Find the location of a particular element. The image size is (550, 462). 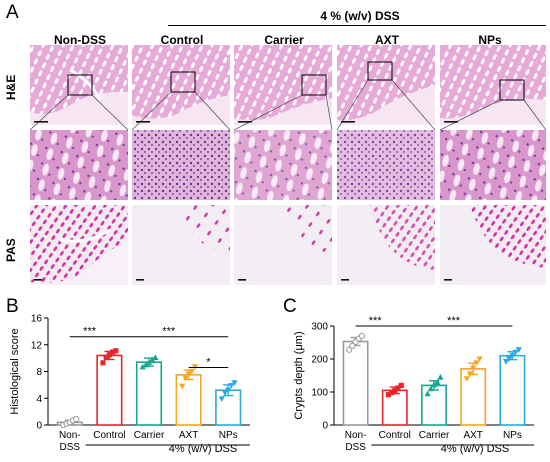

pas-tile-axt is located at coordinates (386, 245).